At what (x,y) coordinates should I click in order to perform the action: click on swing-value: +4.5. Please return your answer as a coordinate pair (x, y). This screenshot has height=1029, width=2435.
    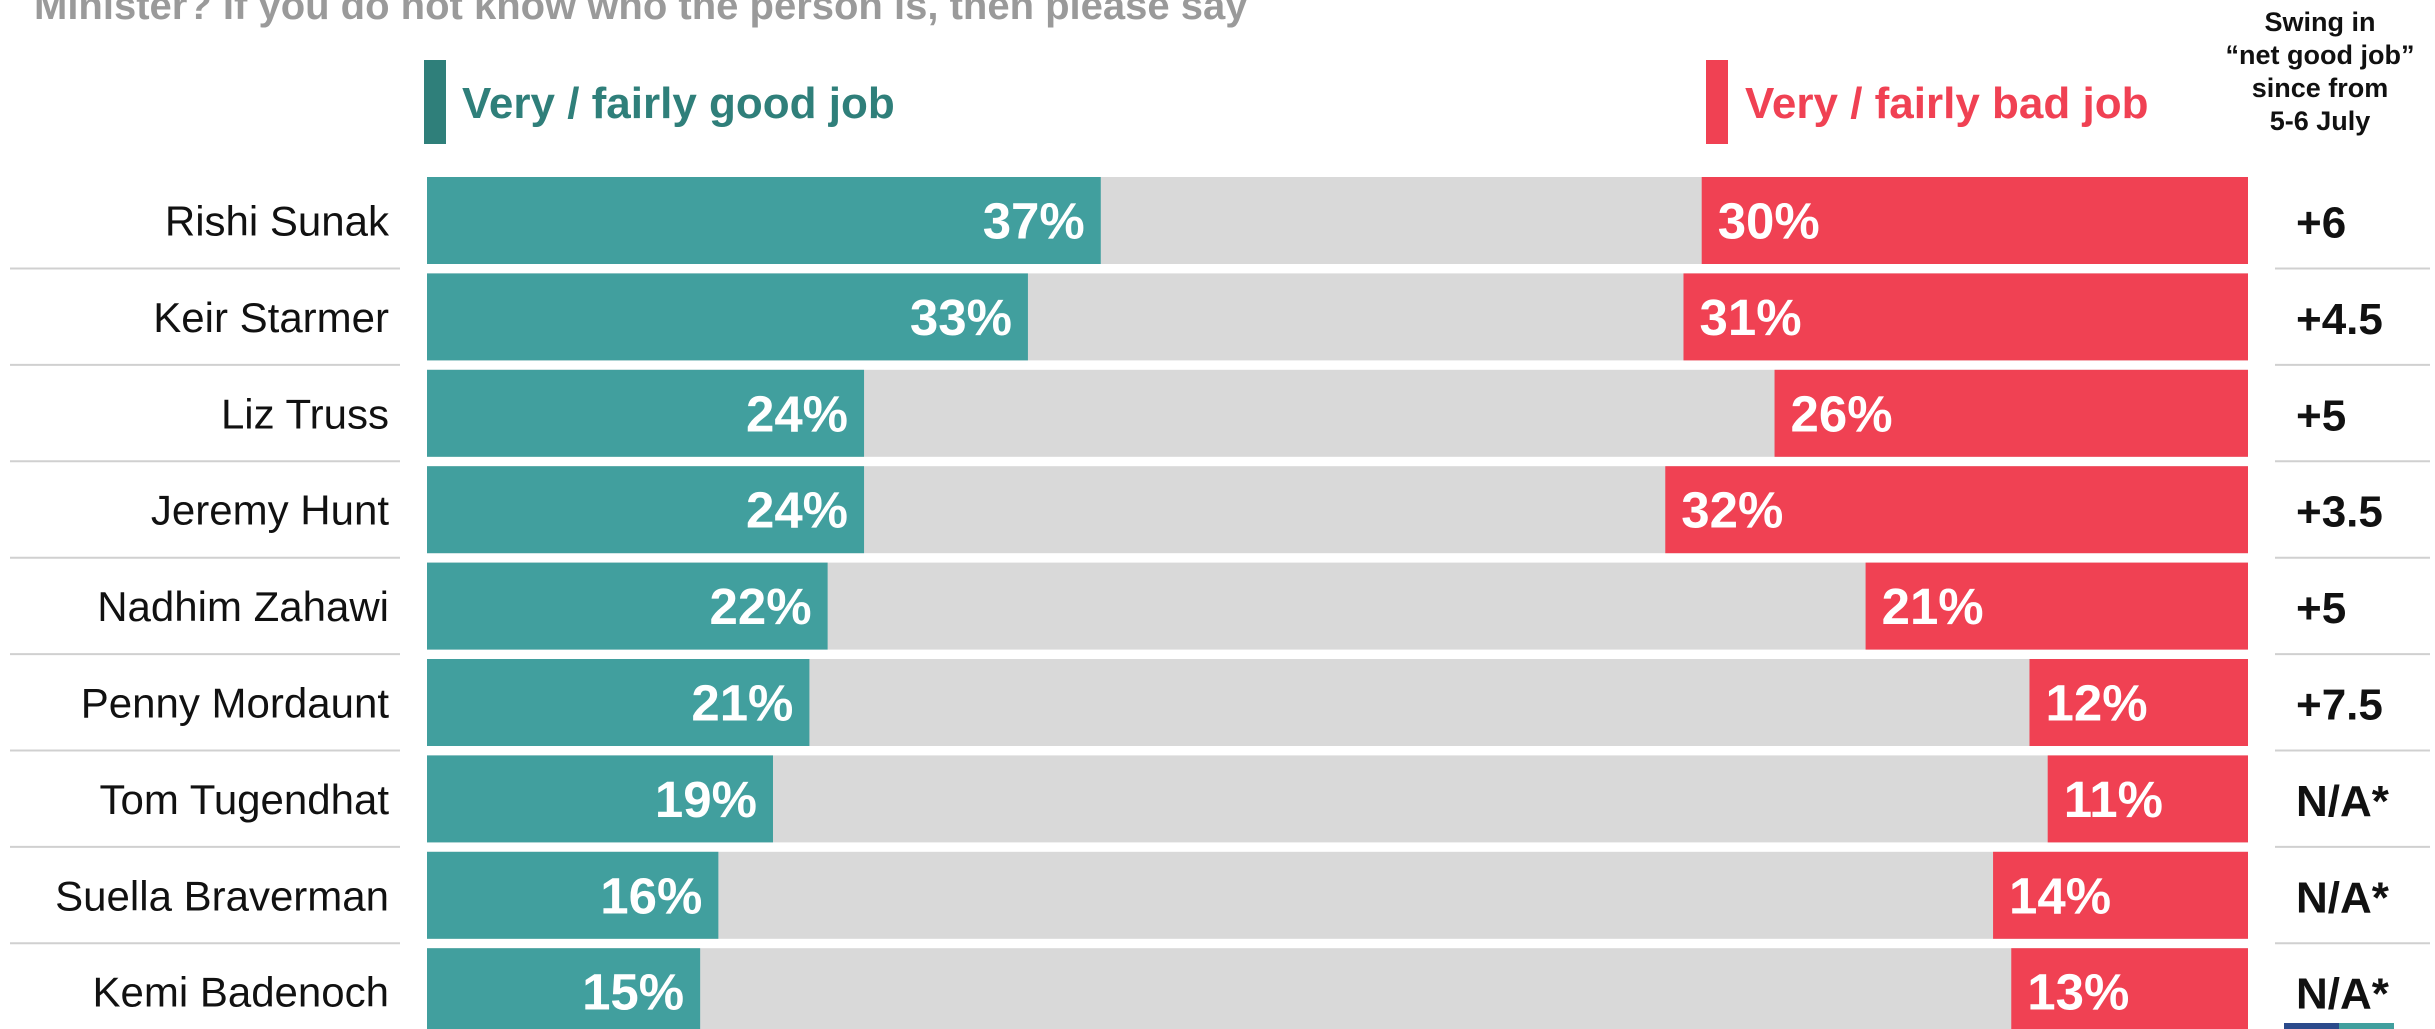
    Looking at the image, I should click on (2339, 319).